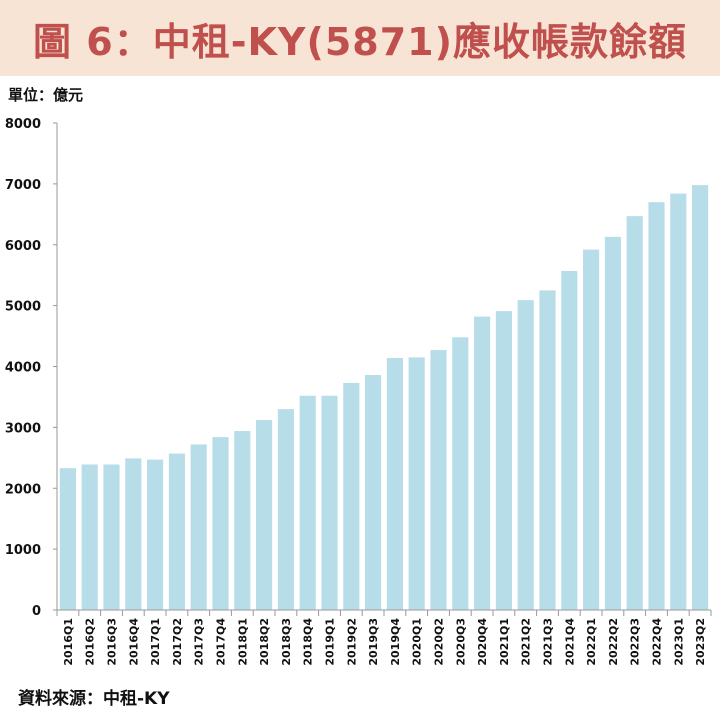 The image size is (720, 720). What do you see at coordinates (112, 642) in the screenshot?
I see `x-tick-label: 2016Q3` at bounding box center [112, 642].